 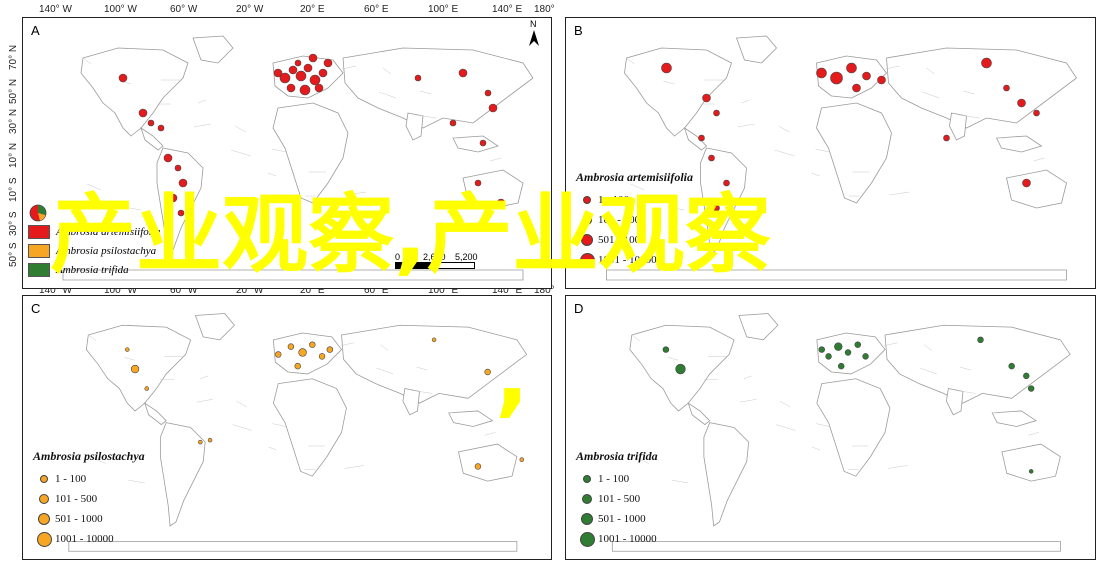 What do you see at coordinates (13, 223) in the screenshot?
I see `left-tick-label: 30° S` at bounding box center [13, 223].